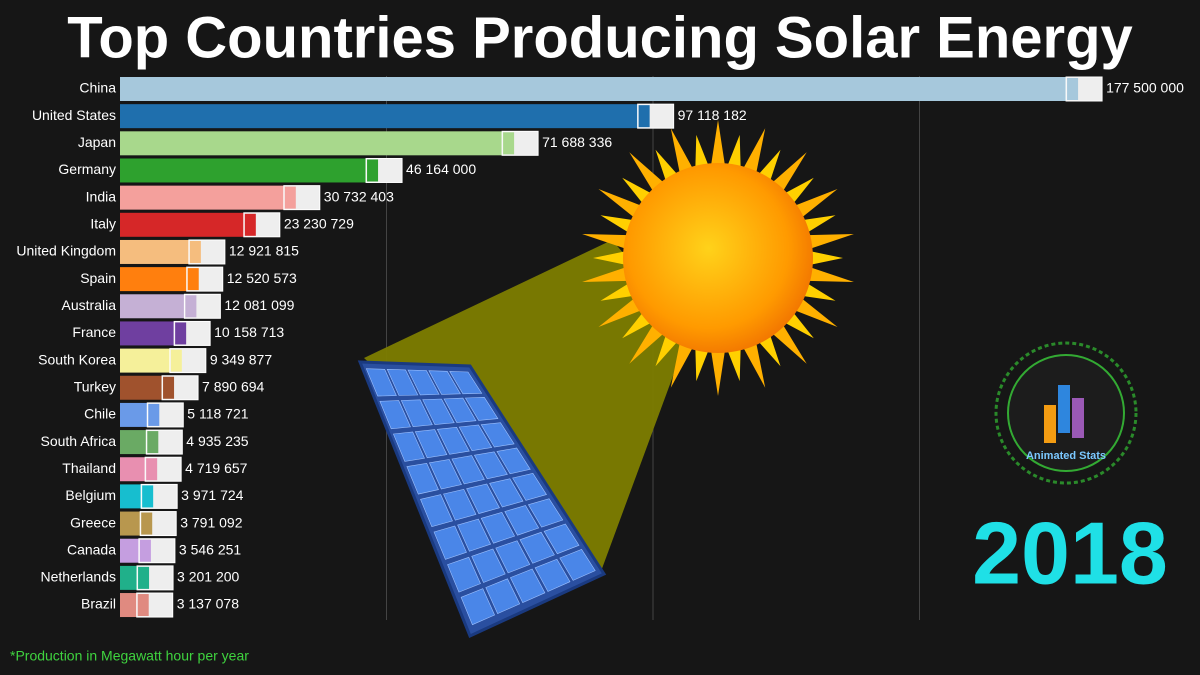 This screenshot has height=675, width=1200. Describe the element at coordinates (98, 278) in the screenshot. I see `category-label: Spain` at that location.